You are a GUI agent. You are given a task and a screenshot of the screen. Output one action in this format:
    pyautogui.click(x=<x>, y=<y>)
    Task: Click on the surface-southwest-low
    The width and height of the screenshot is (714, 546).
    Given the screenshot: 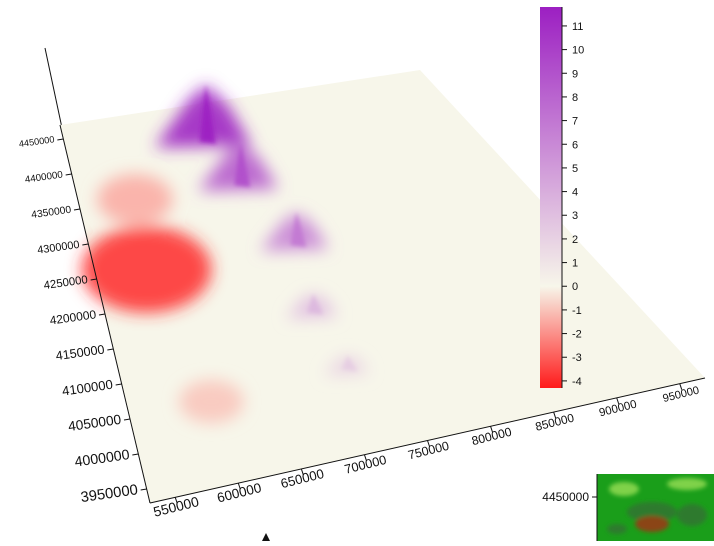 What is the action you would take?
    pyautogui.click(x=211, y=401)
    